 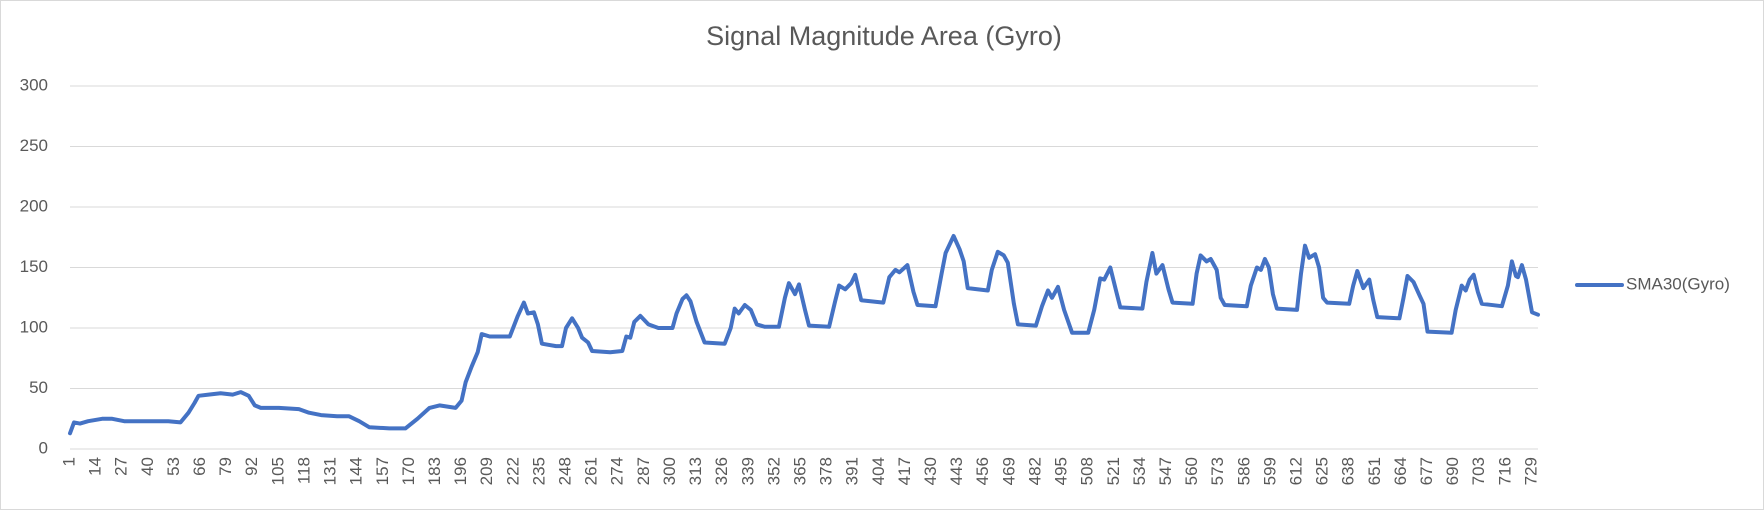 I want to click on x-tick-label: 131, so click(x=330, y=471).